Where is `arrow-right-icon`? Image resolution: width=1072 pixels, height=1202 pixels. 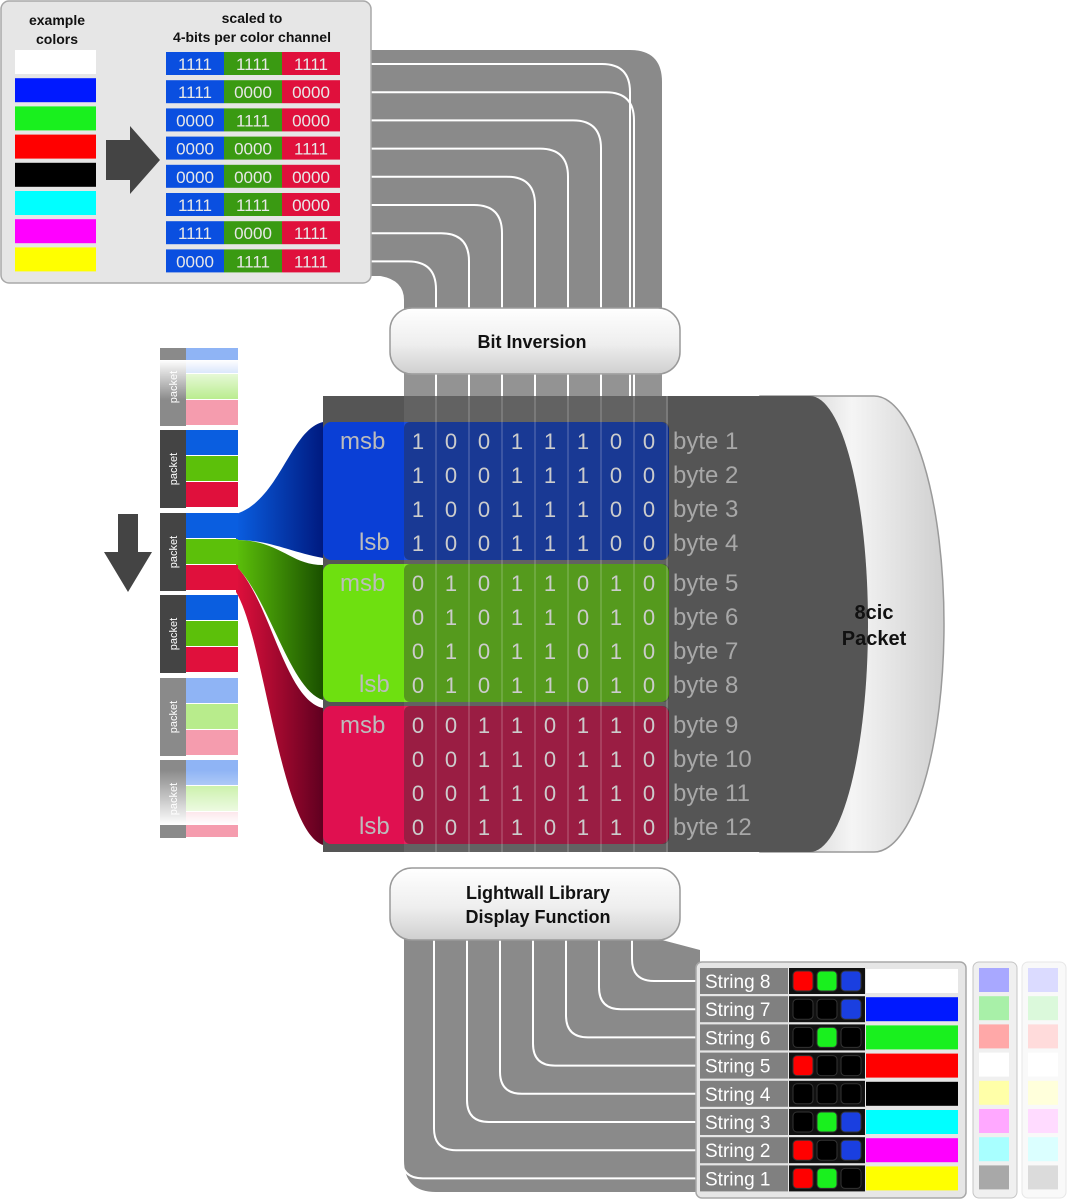
arrow-right-icon is located at coordinates (133, 160).